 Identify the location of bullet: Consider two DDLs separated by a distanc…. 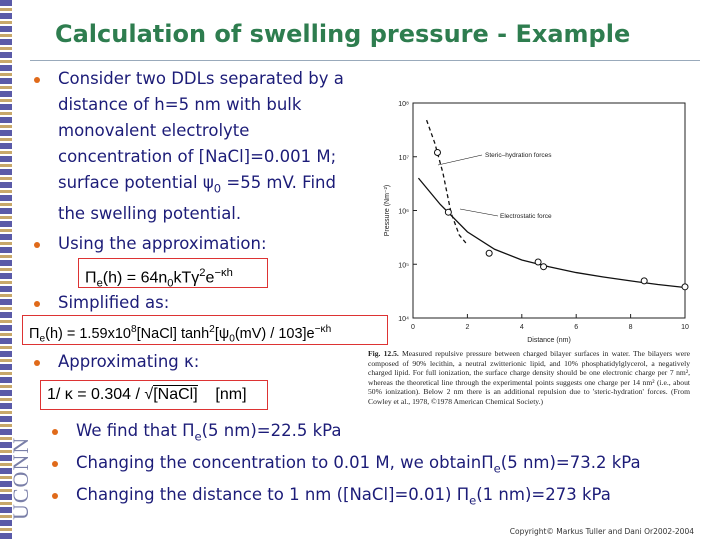
(196, 146).